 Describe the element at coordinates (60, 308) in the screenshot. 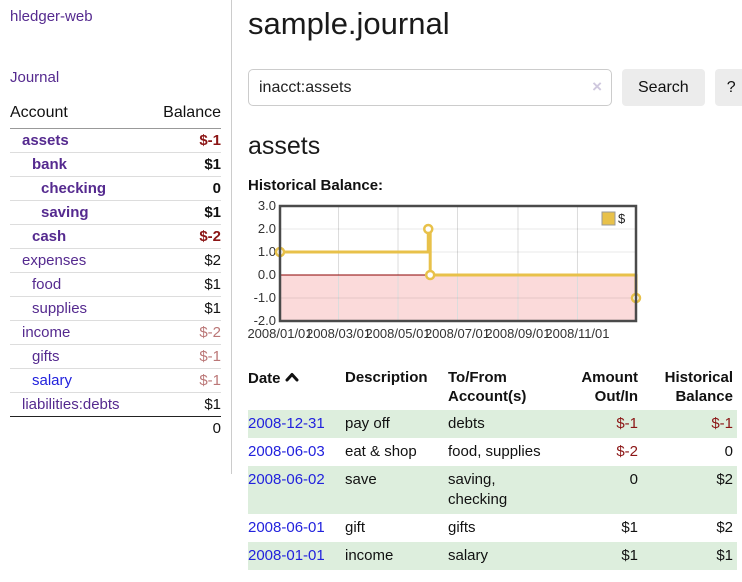

I see `account-link-supplies: supplies` at that location.